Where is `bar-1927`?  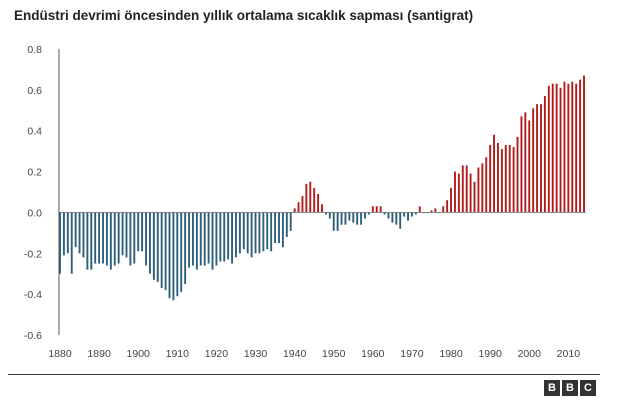 bar-1927 is located at coordinates (243, 231).